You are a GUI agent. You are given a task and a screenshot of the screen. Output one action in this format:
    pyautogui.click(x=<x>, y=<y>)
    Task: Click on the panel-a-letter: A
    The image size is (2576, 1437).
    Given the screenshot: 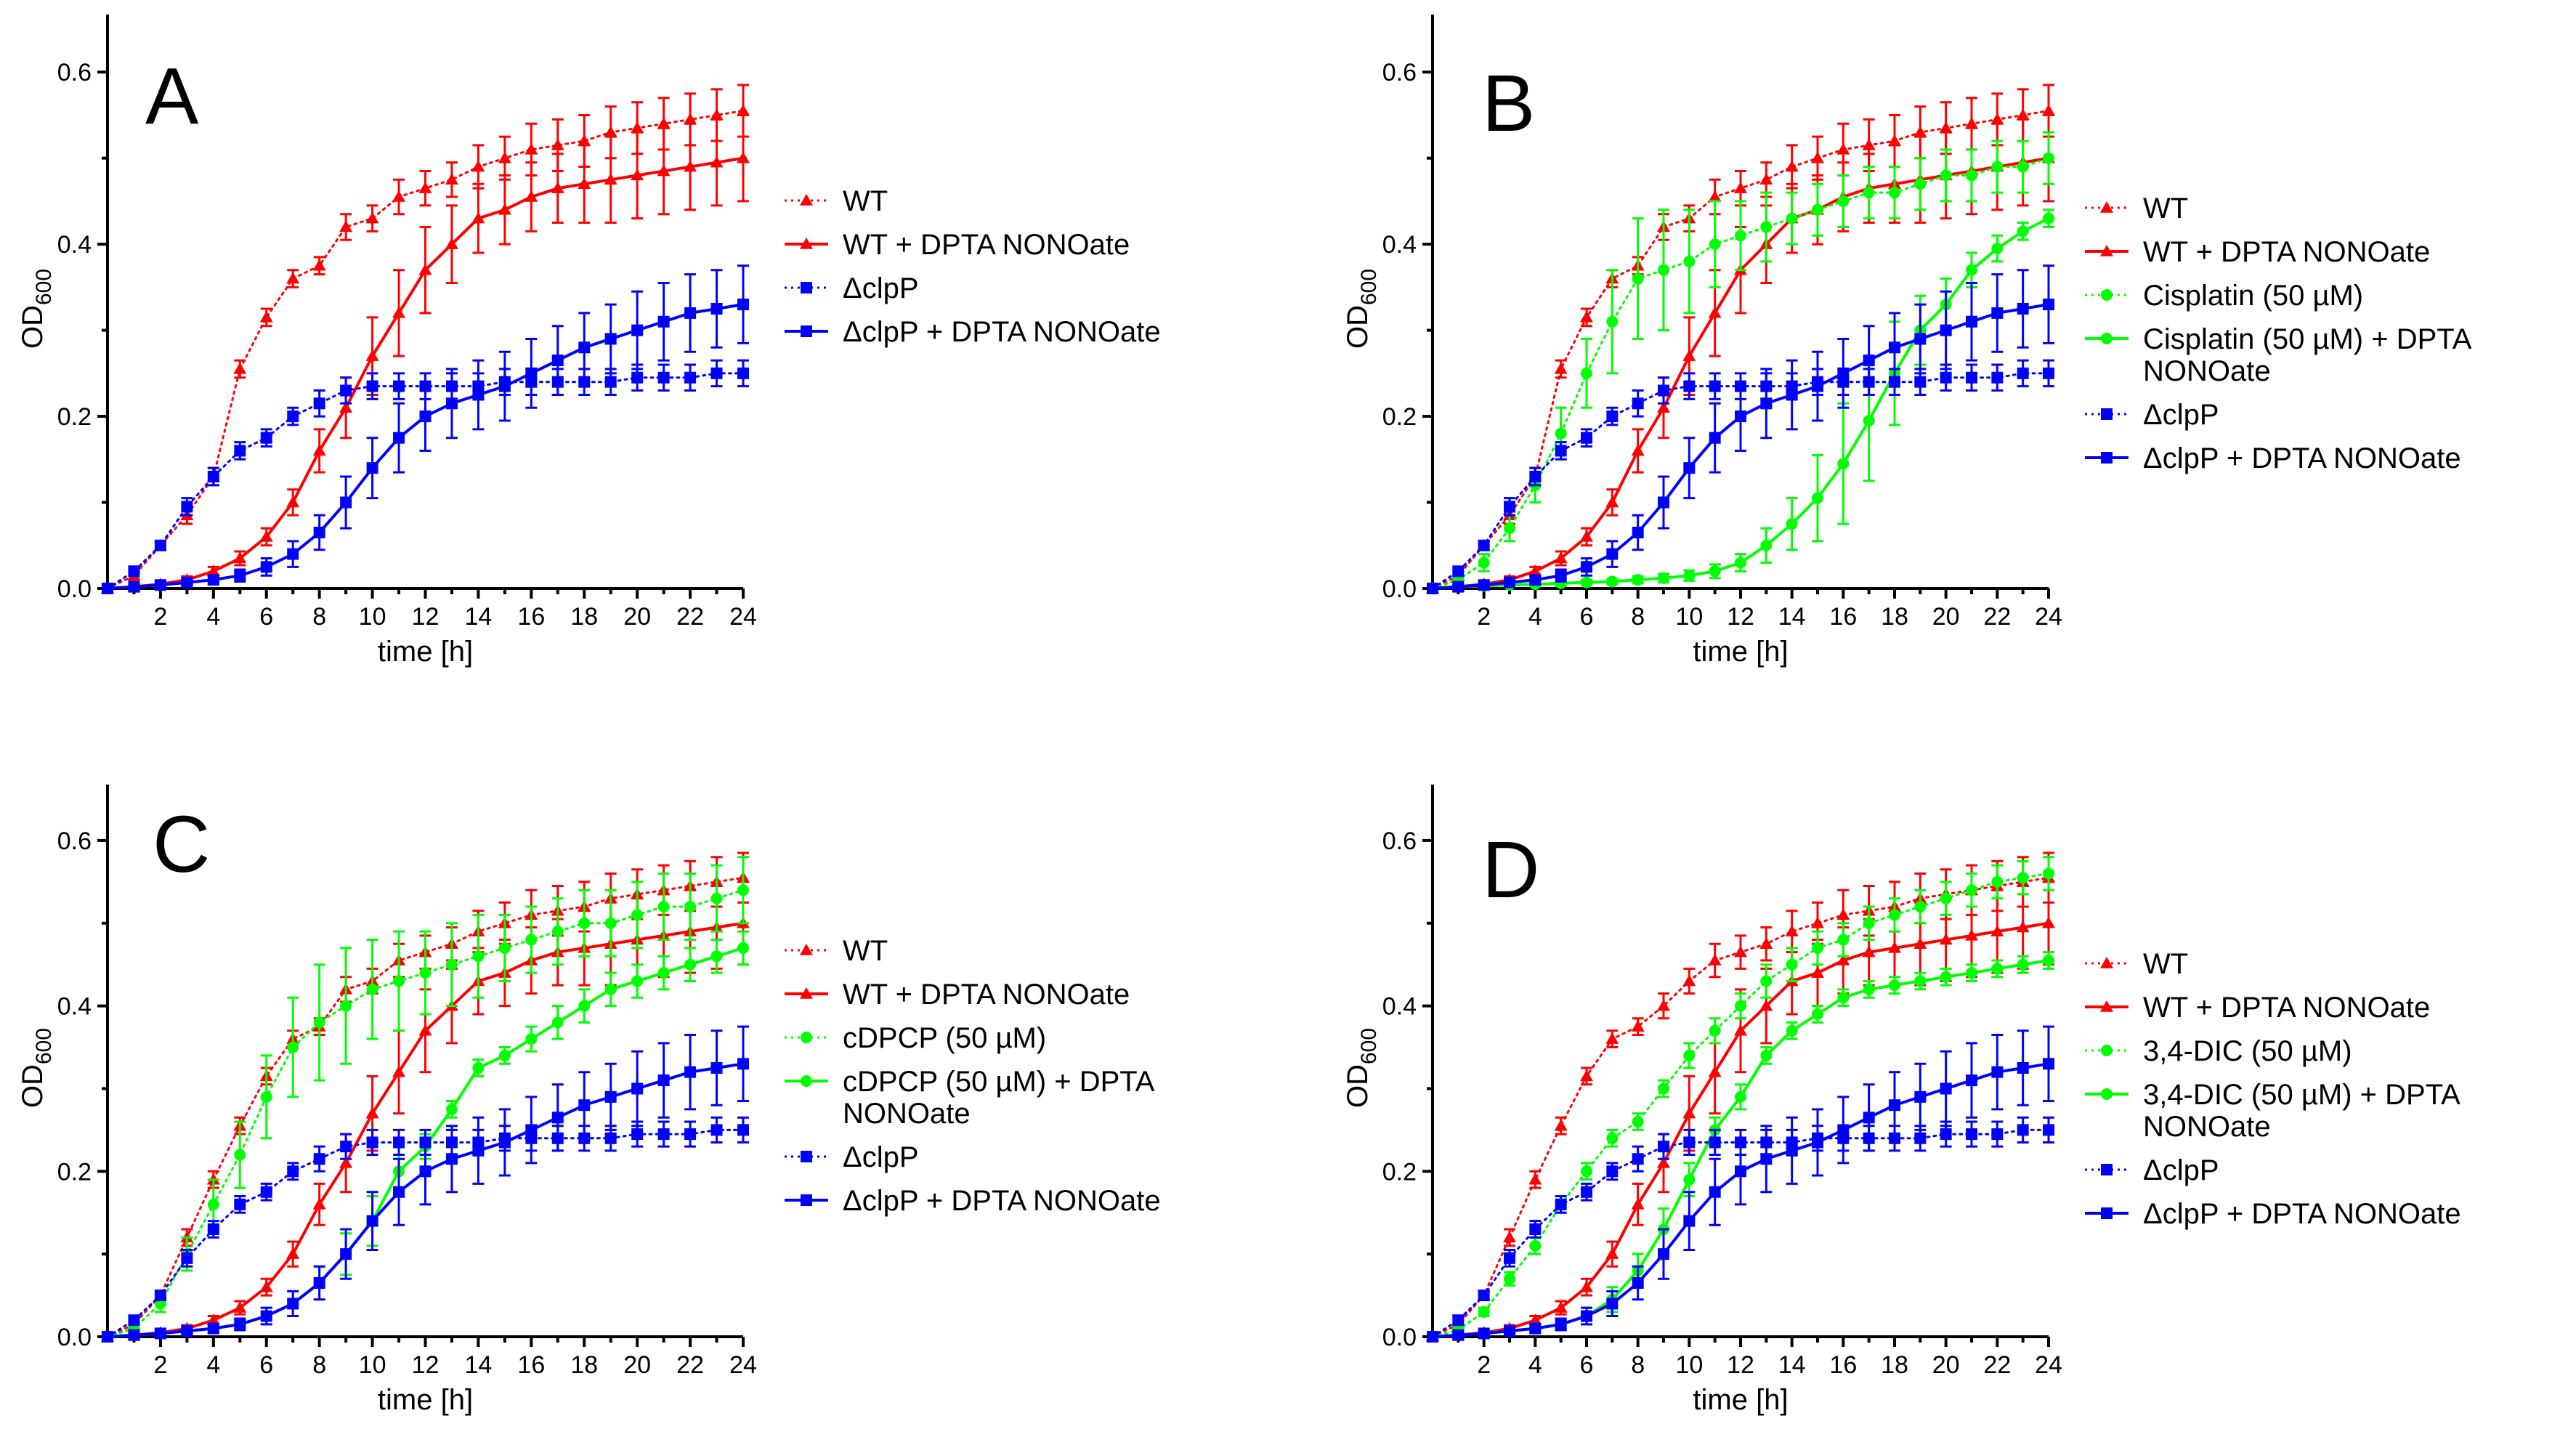 What is the action you would take?
    pyautogui.click(x=172, y=96)
    